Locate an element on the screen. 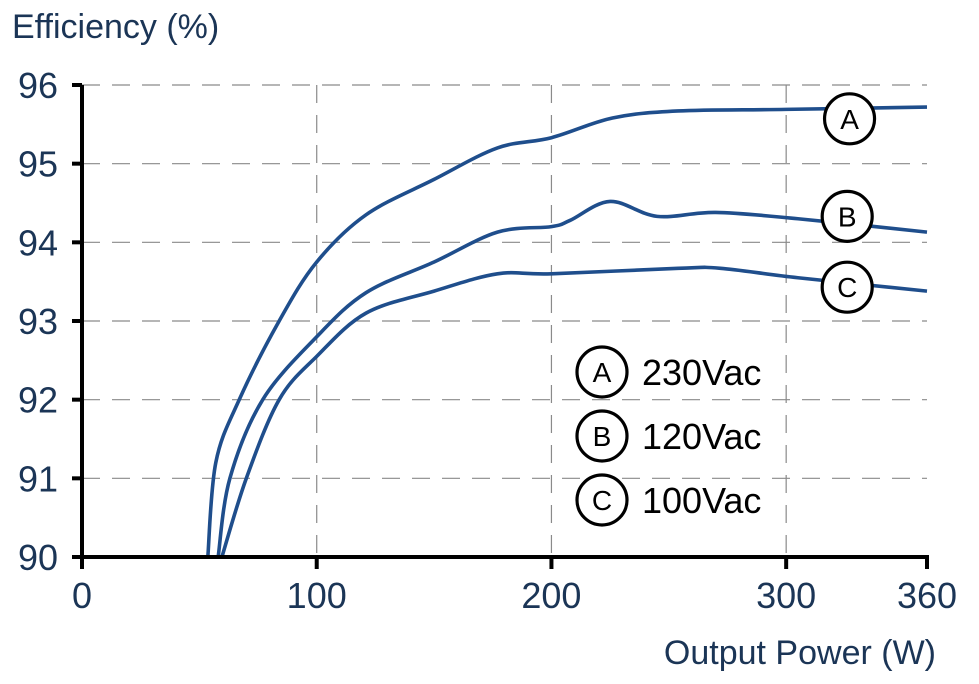 The height and width of the screenshot is (684, 979). y-tick-label: 94 is located at coordinates (38, 242).